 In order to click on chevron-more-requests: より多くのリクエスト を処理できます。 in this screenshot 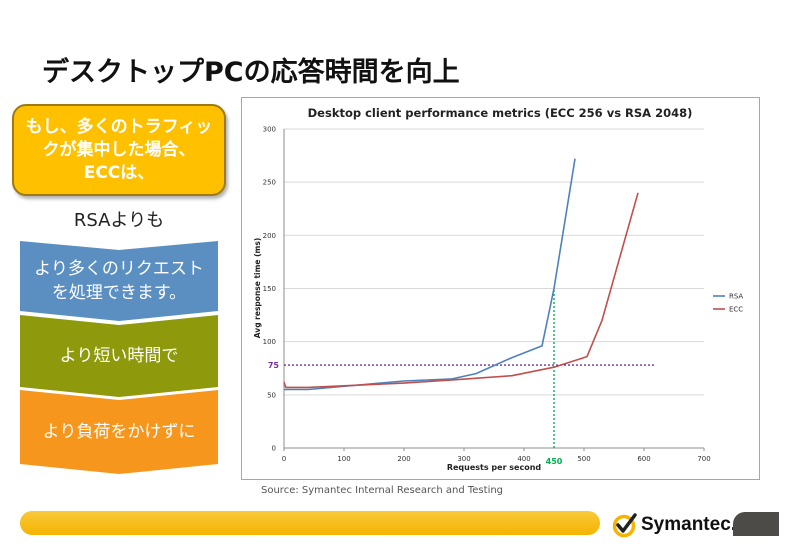, I will do `click(119, 281)`.